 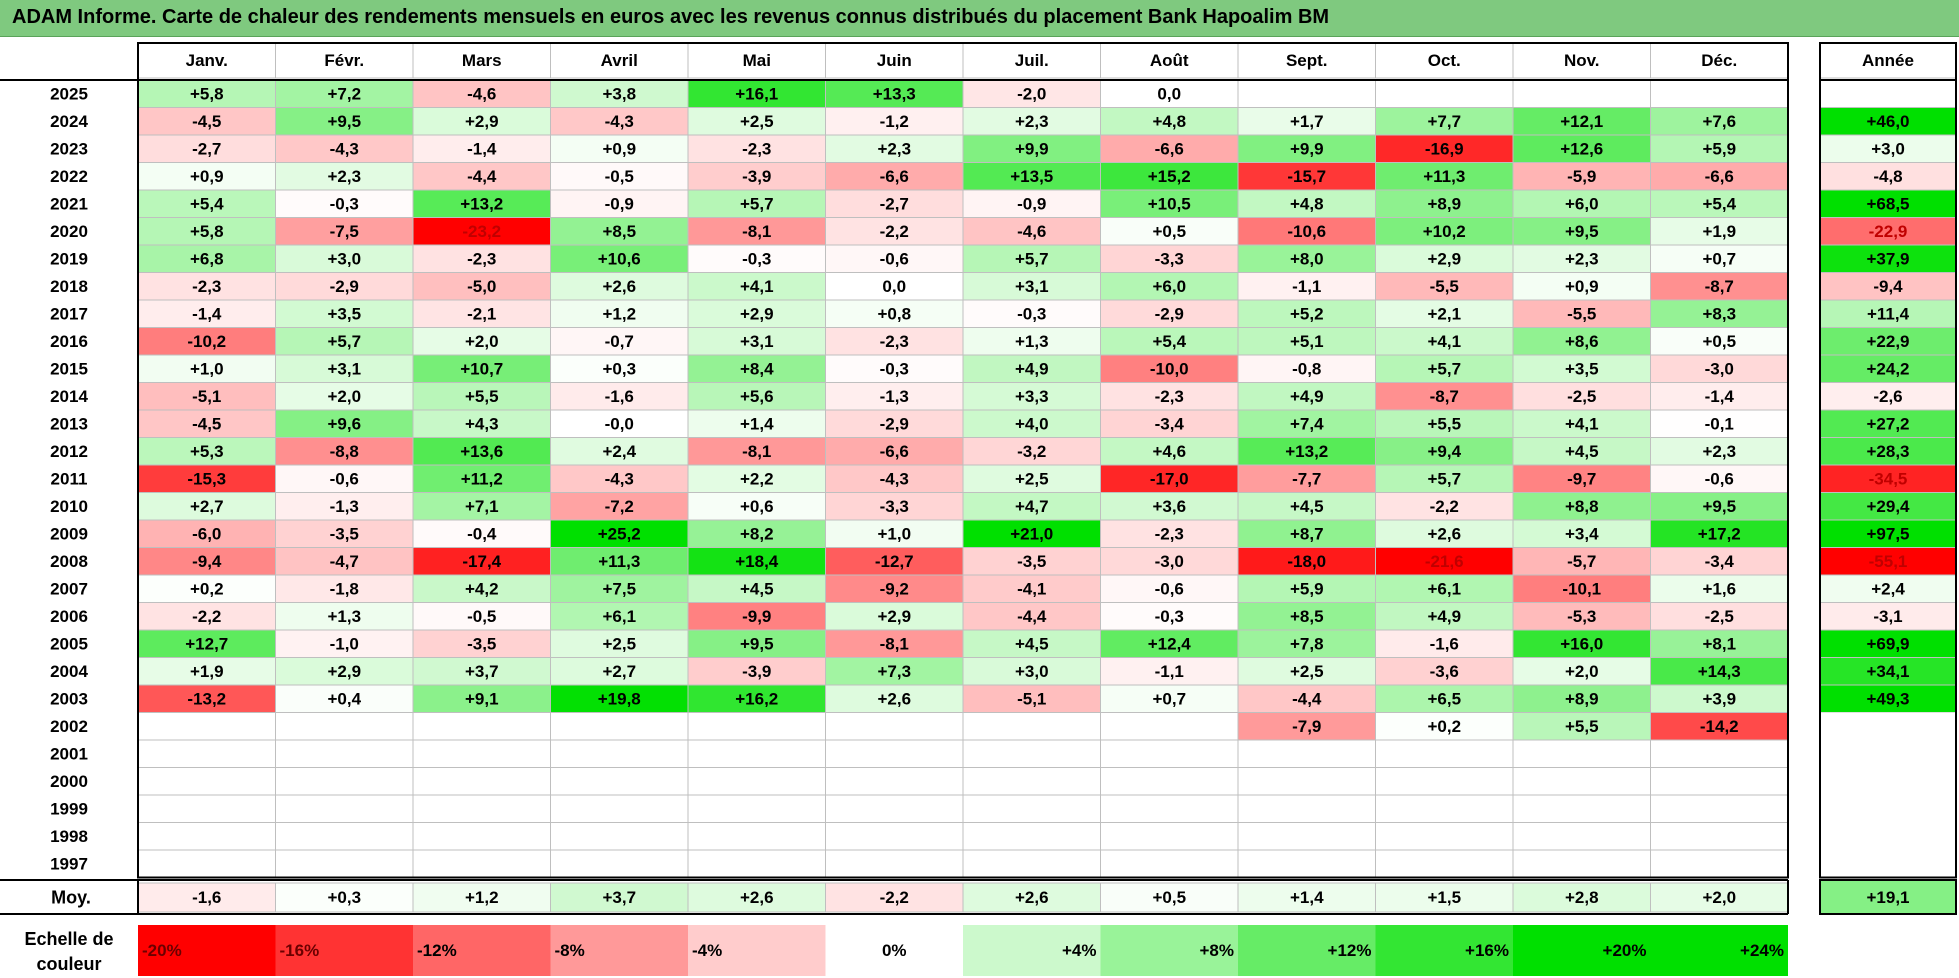 What do you see at coordinates (206, 478) in the screenshot?
I see `heatmap-cell-value: -15,3` at bounding box center [206, 478].